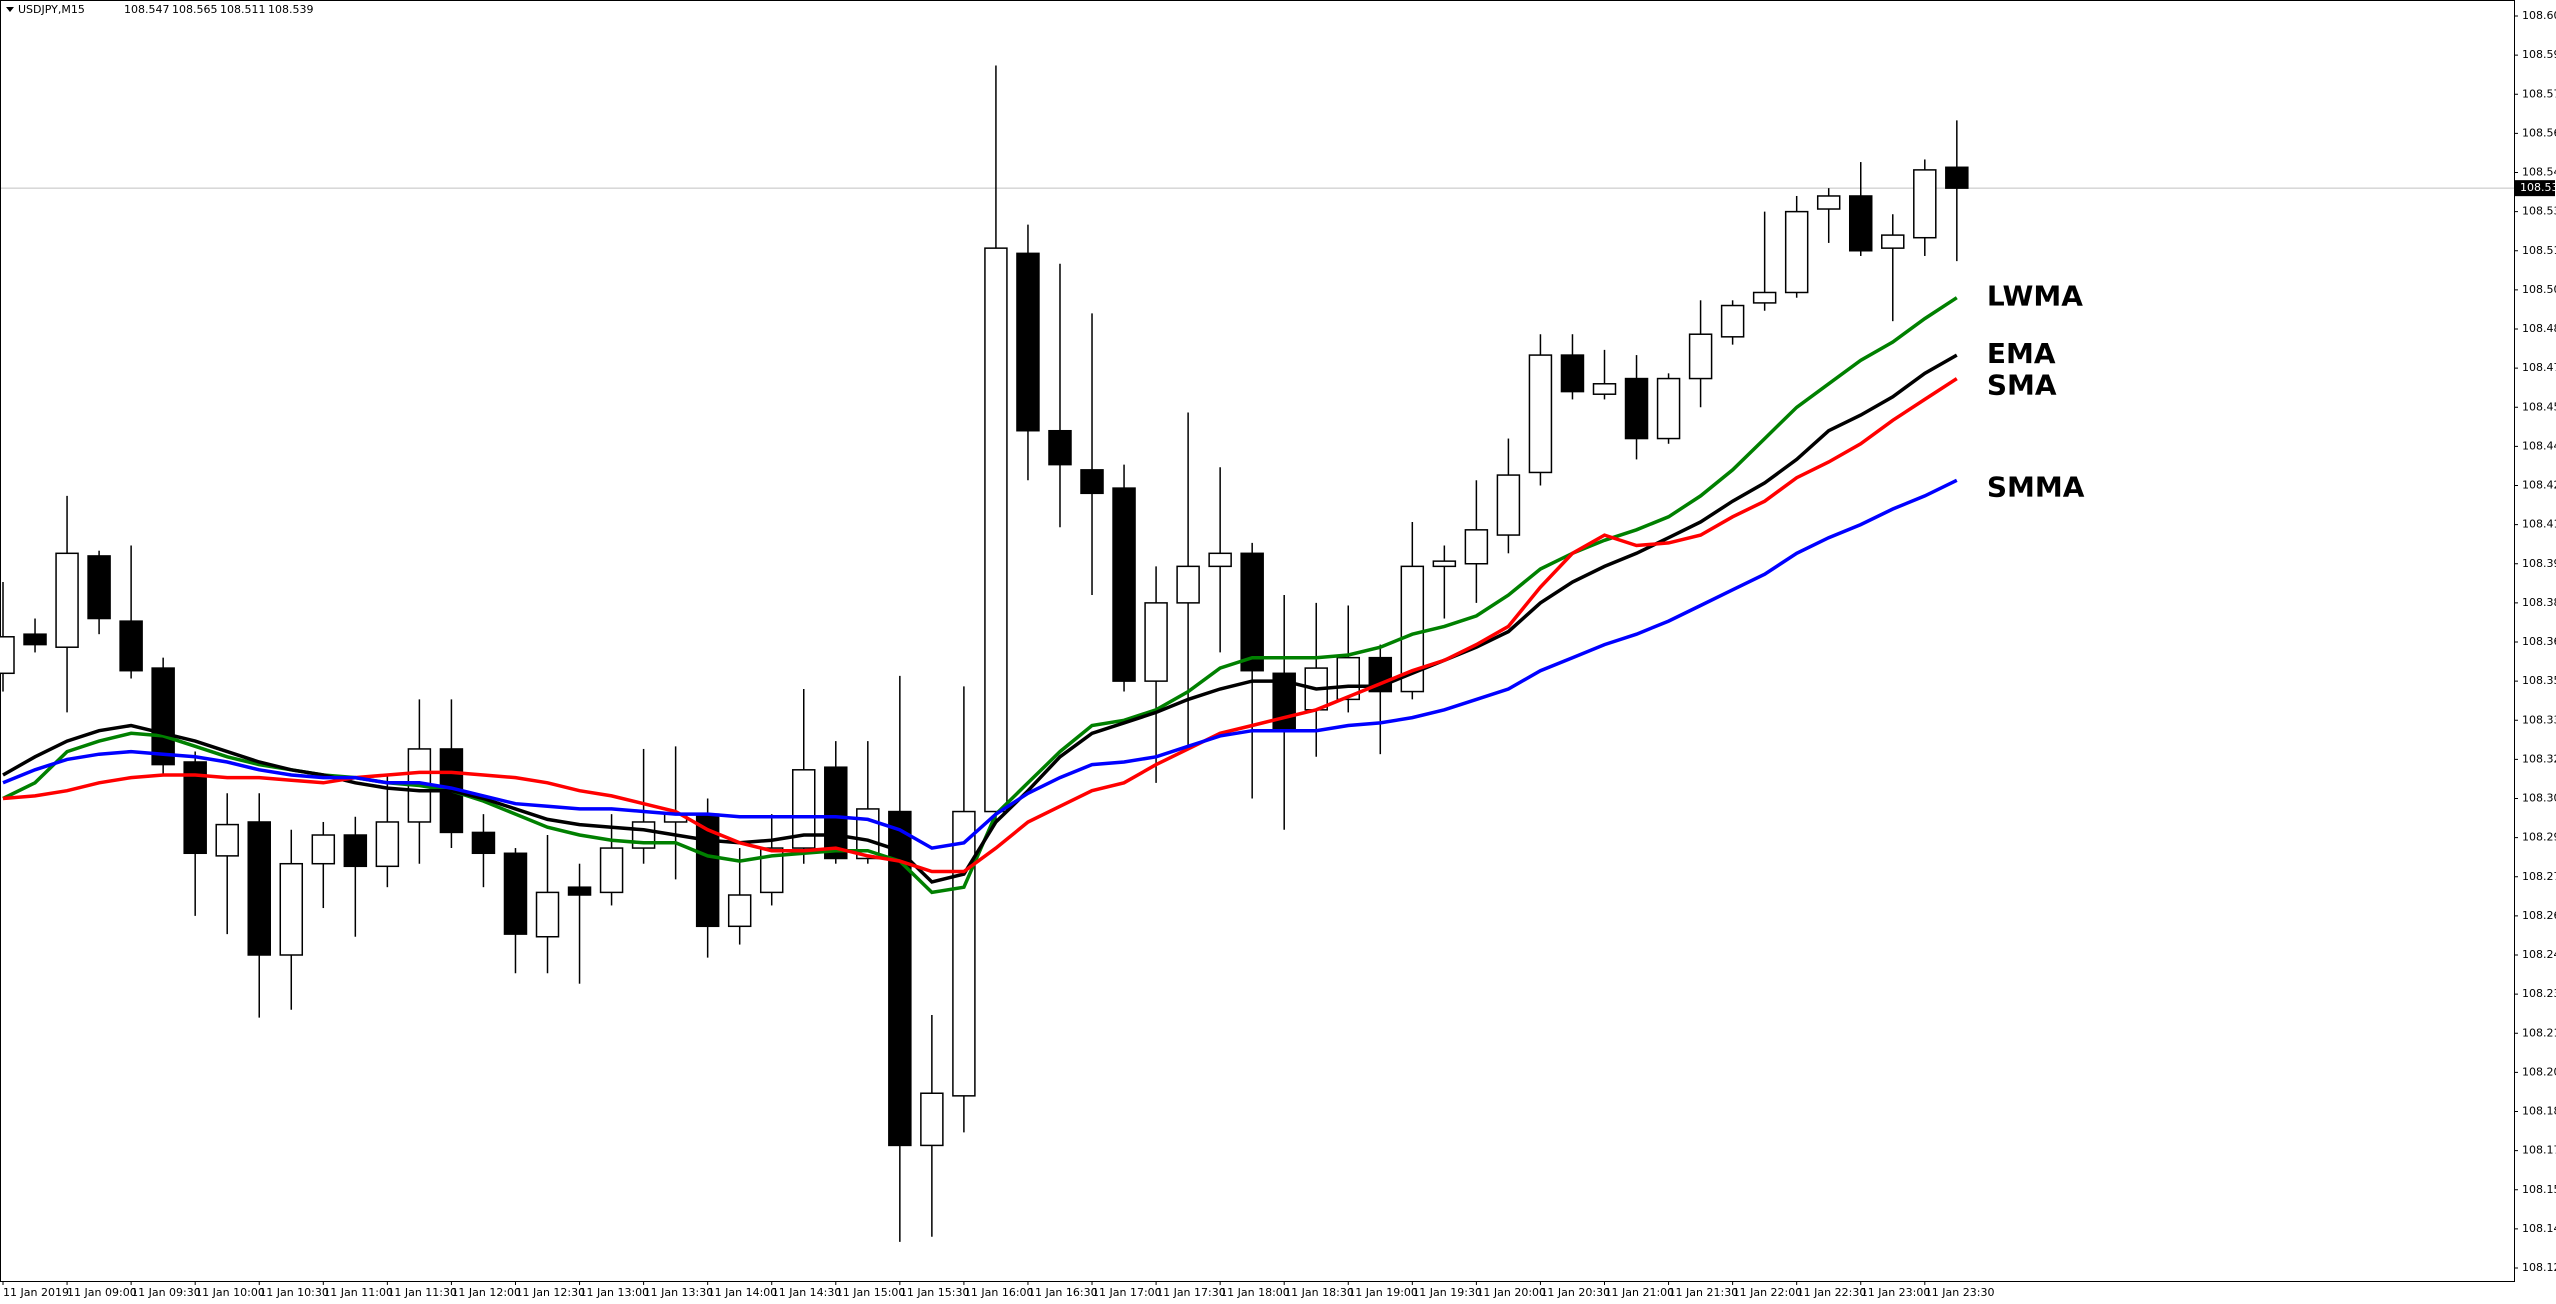  I want to click on y-tick-label: 108.125, so click(2539, 1267).